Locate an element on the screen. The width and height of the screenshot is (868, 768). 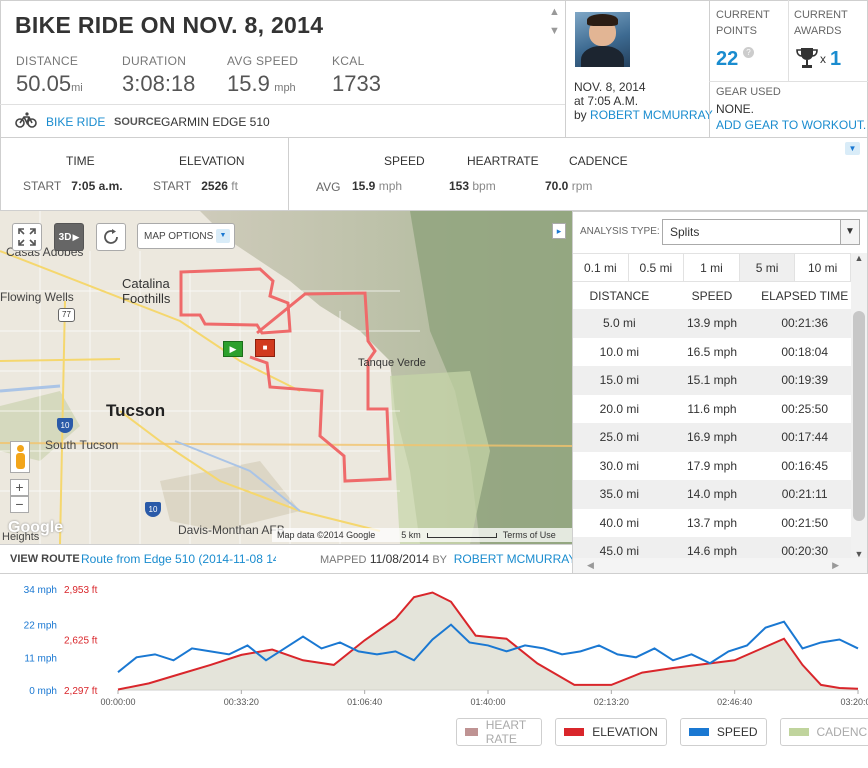
table-row: 20.0 mi 11.6 mph 00:25:50 is located at coordinates (712, 409).